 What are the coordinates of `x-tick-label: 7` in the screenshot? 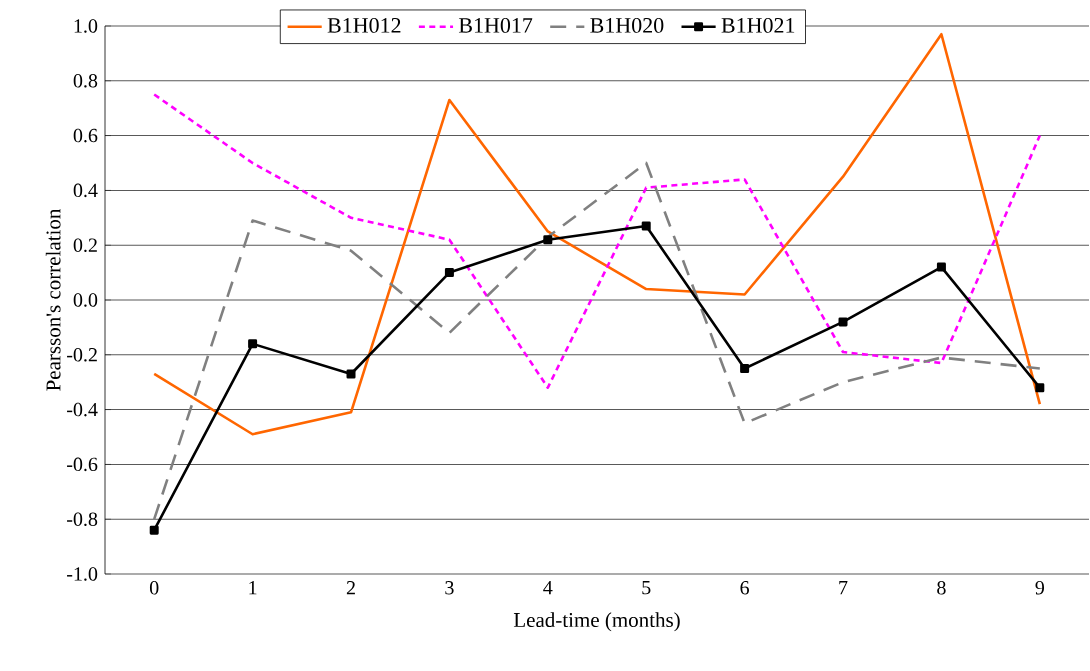 It's located at (843, 588).